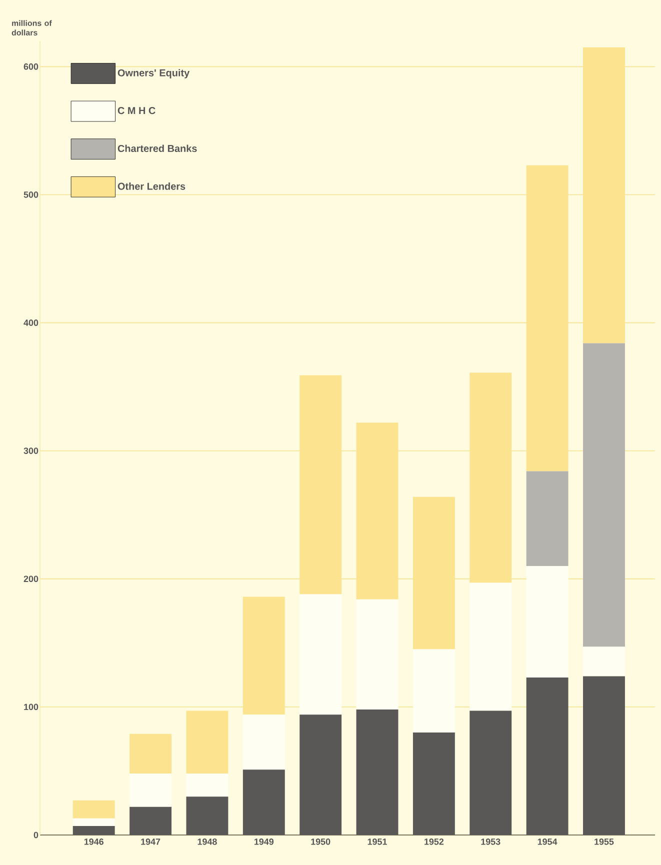 Image resolution: width=661 pixels, height=865 pixels. Describe the element at coordinates (36, 835) in the screenshot. I see `y-tick-label: 0` at that location.